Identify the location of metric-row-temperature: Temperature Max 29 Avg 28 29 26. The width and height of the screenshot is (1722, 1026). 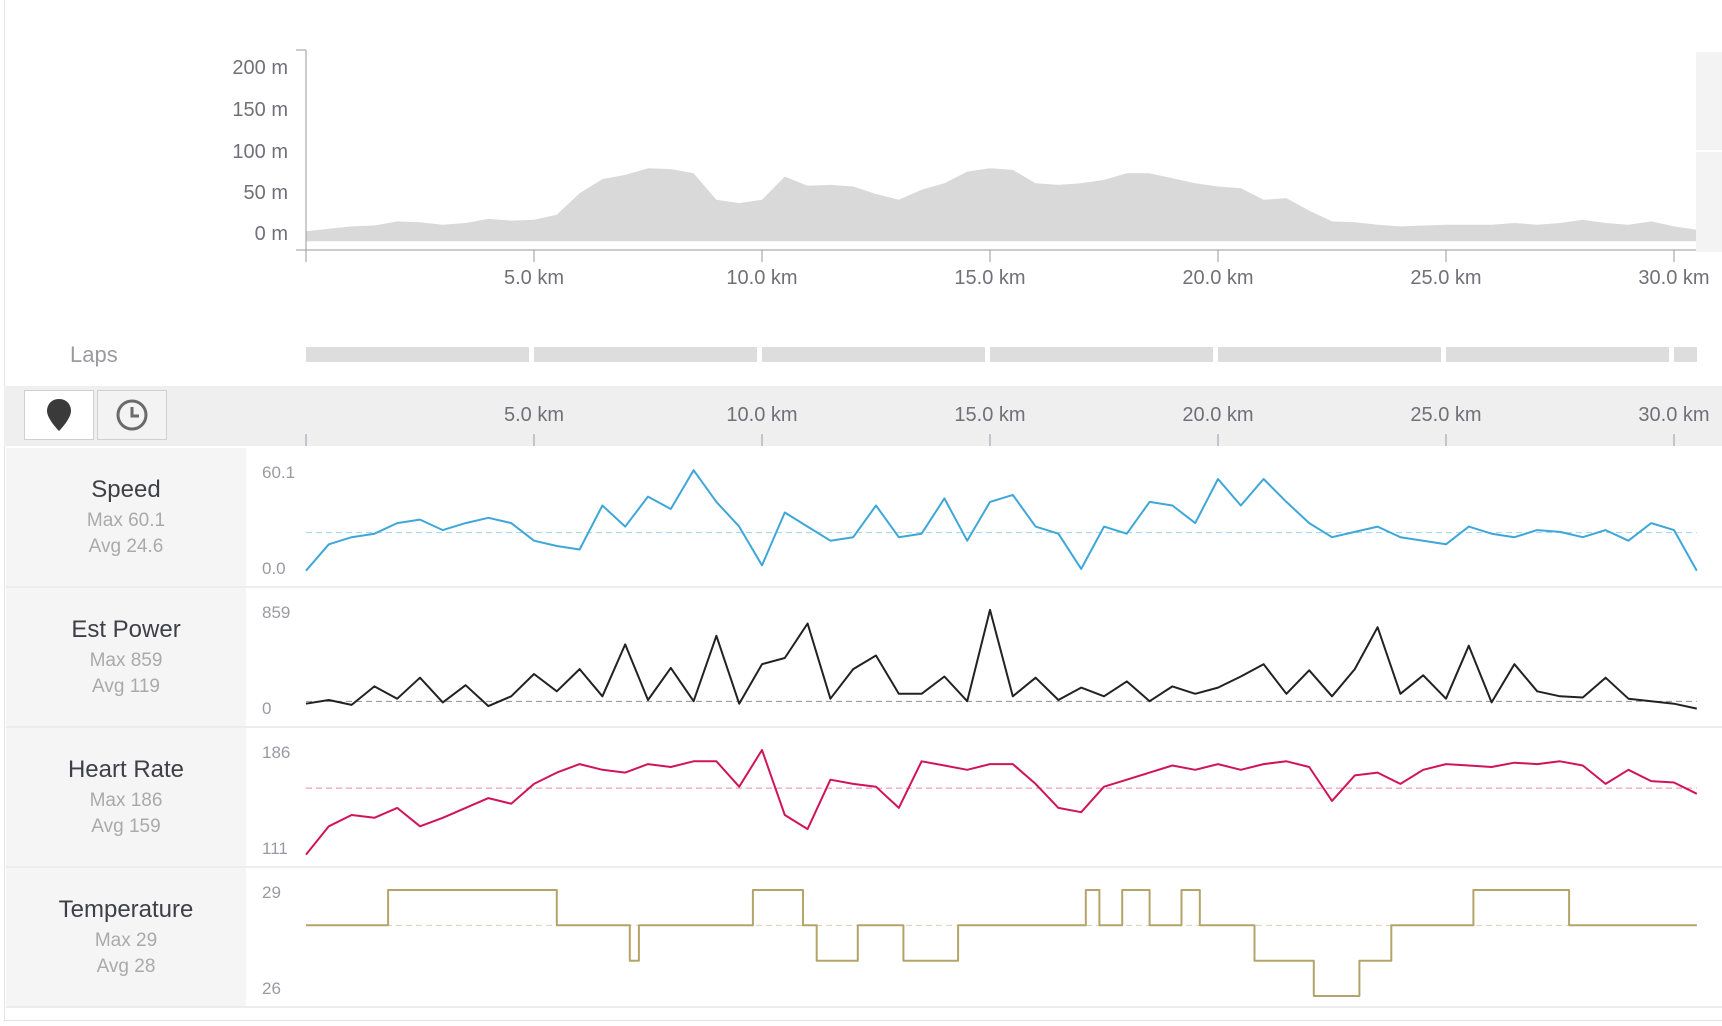
(864, 937).